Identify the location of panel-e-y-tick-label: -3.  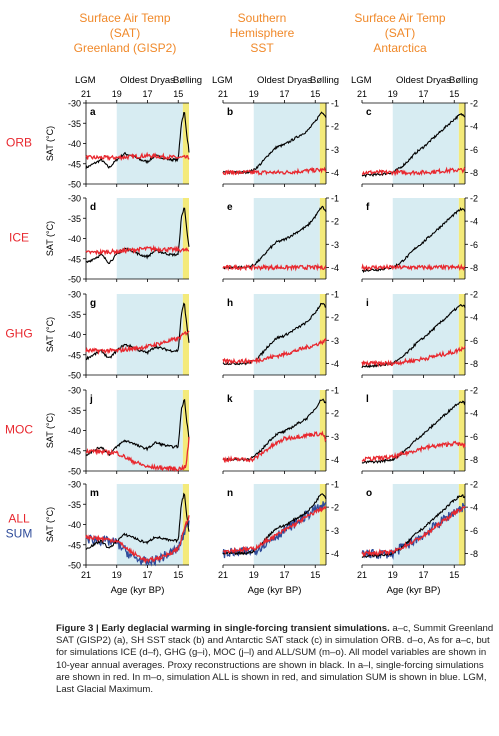
(335, 245).